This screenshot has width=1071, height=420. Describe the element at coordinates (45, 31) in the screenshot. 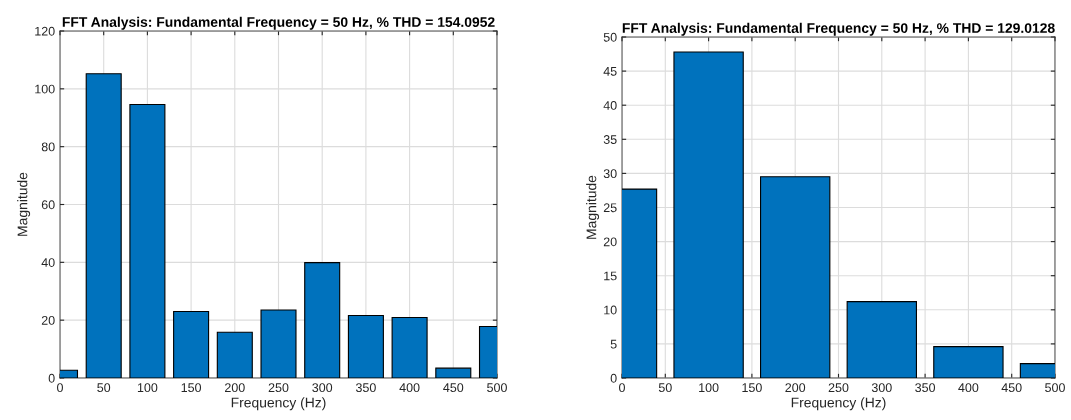

I see `y-tick-label: 120` at that location.